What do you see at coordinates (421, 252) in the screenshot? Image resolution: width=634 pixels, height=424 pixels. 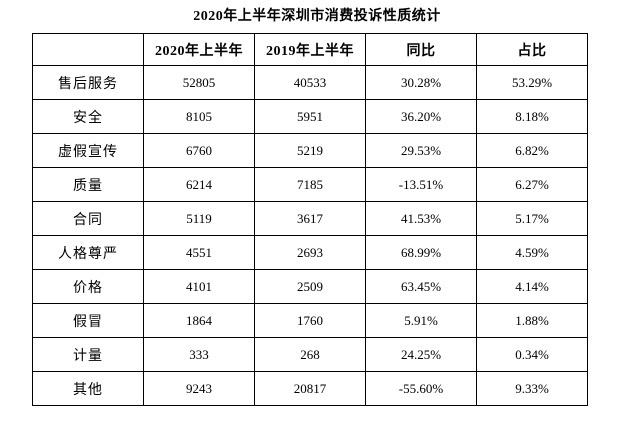 I see `cell-value: 68.99%` at bounding box center [421, 252].